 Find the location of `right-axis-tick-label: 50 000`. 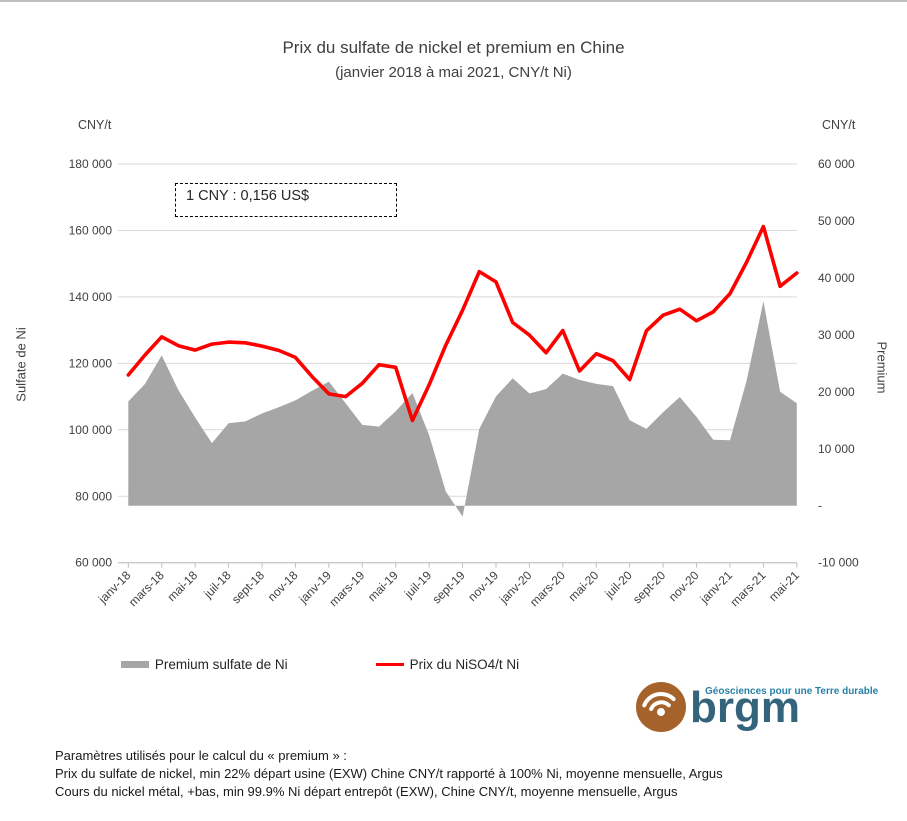

right-axis-tick-label: 50 000 is located at coordinates (836, 221).